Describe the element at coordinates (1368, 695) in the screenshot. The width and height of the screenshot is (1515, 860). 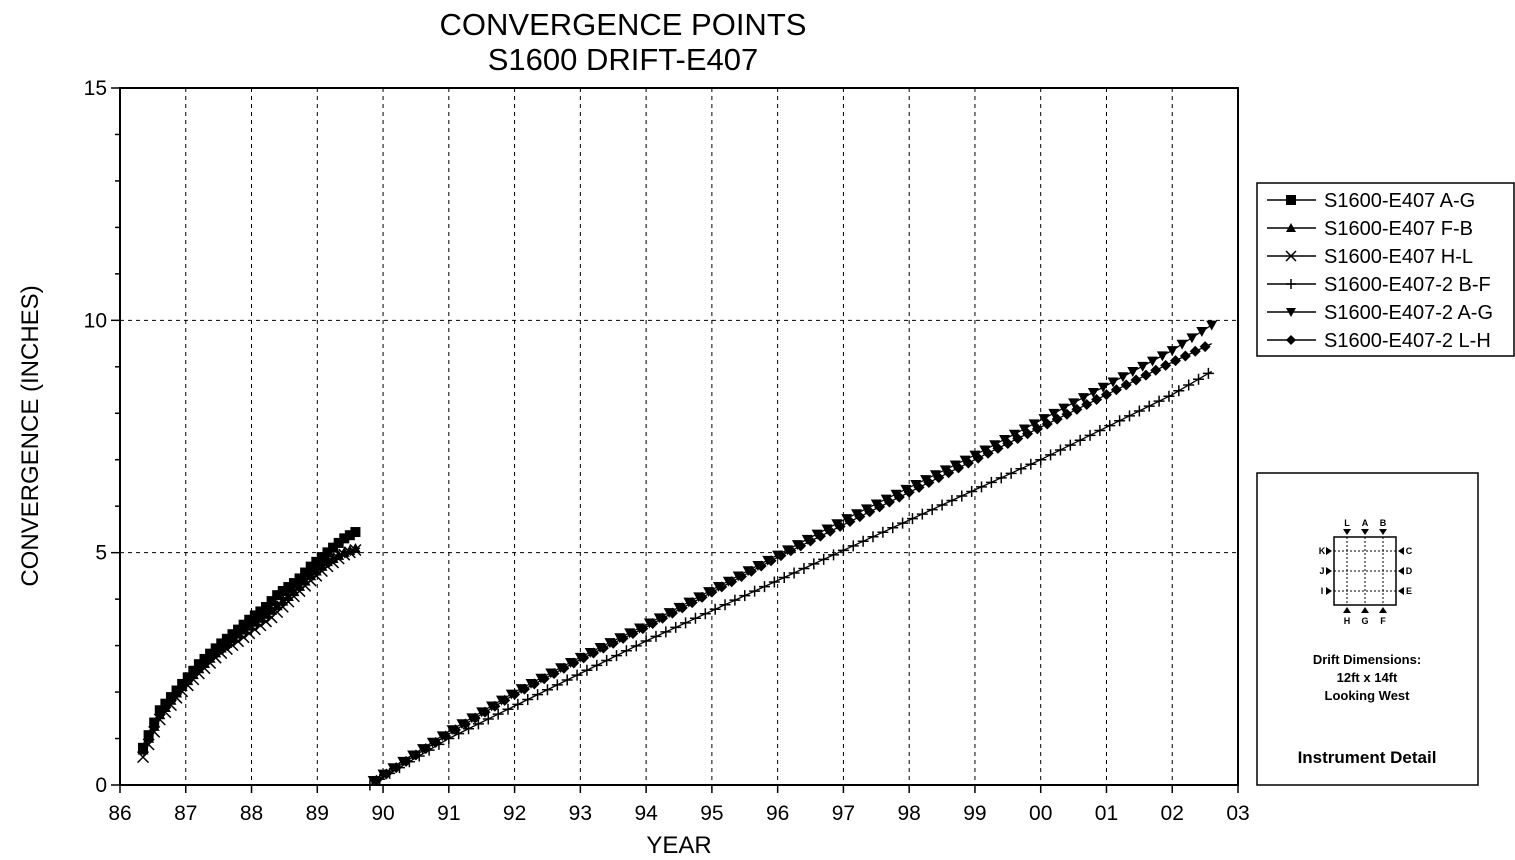
I see `drift-direction: Looking West` at that location.